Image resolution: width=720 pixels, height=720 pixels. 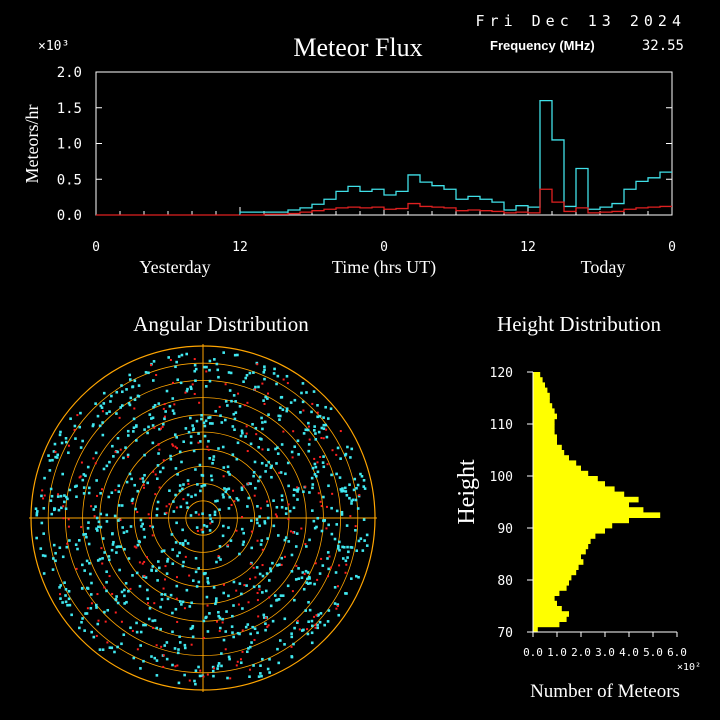 What do you see at coordinates (653, 652) in the screenshot?
I see `height-xtick-label: 5.0` at bounding box center [653, 652].